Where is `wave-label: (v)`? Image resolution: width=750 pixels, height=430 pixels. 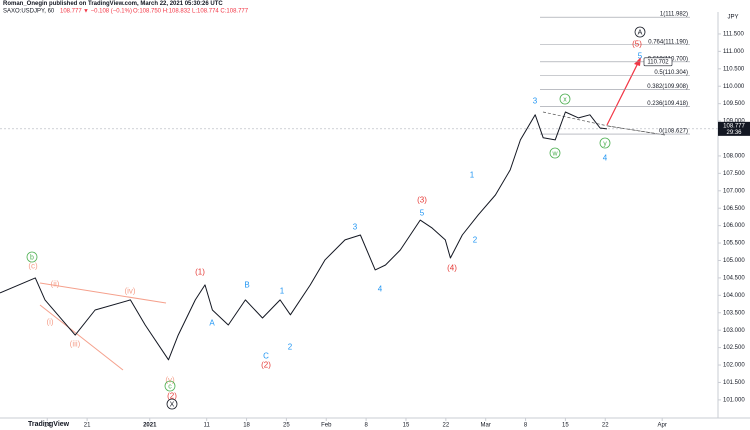 wave-label: (v) is located at coordinates (170, 380).